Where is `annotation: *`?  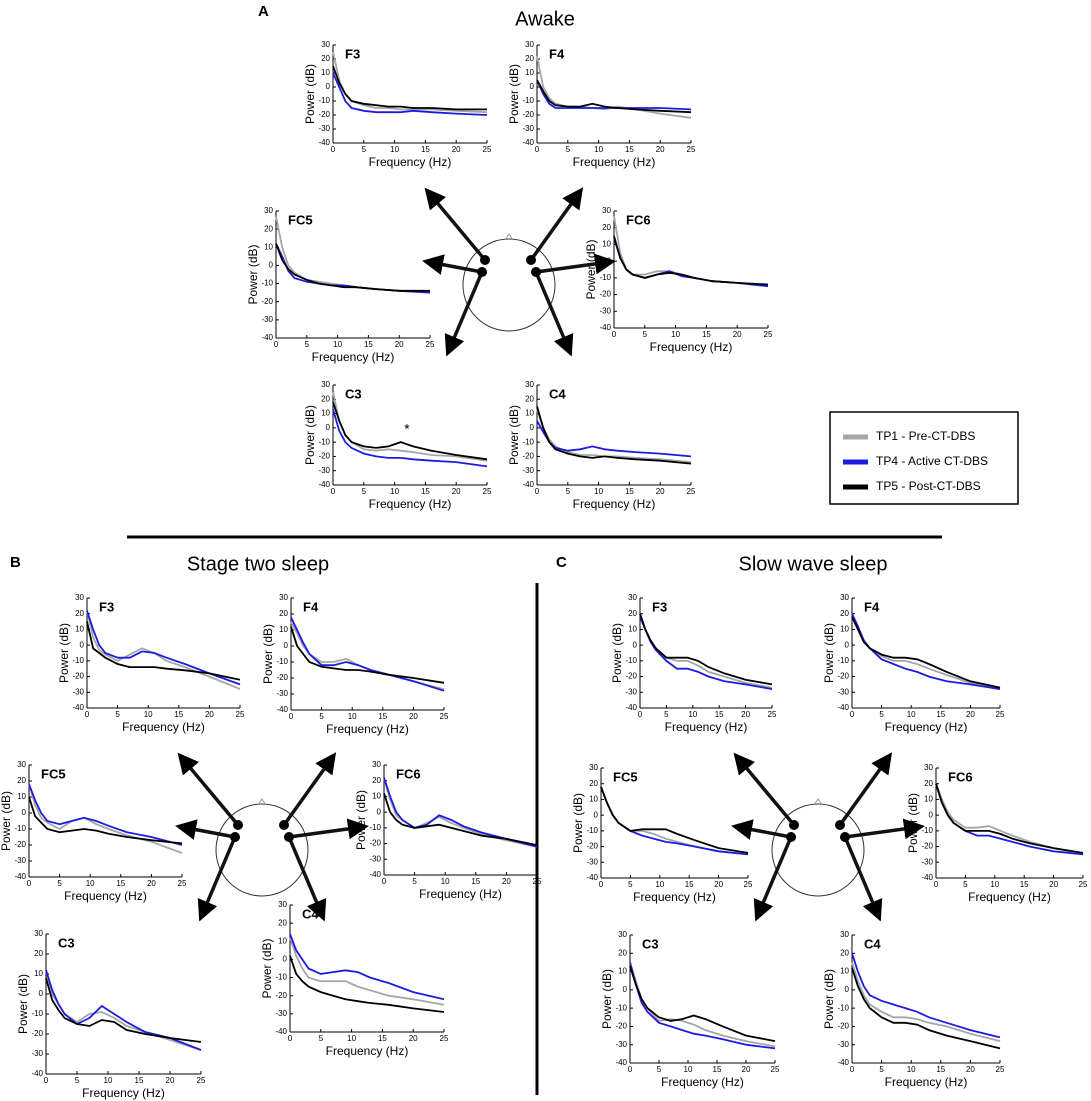 annotation: * is located at coordinates (407, 429).